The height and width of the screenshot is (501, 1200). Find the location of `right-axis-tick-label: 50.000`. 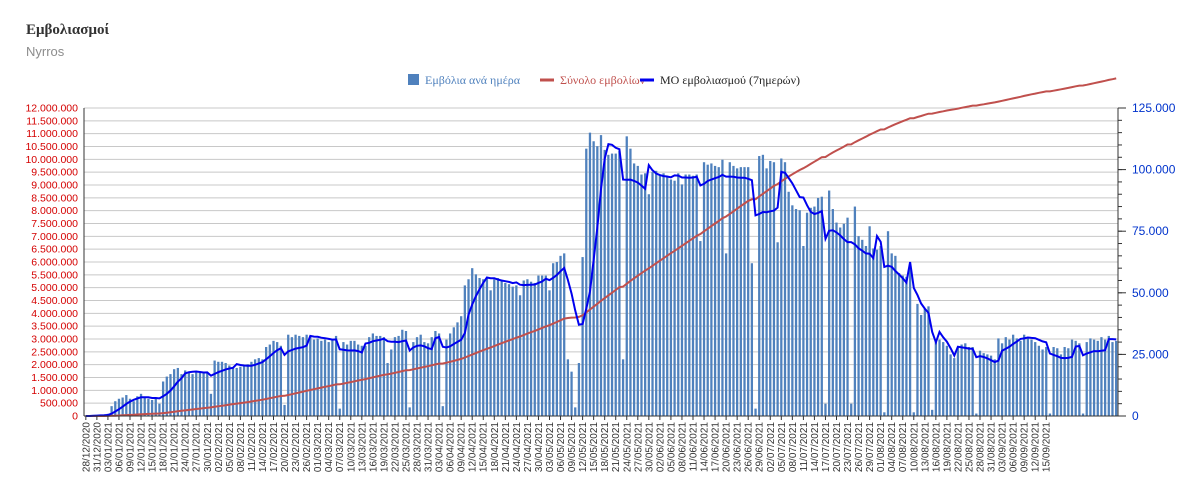

right-axis-tick-label: 50.000 is located at coordinates (1150, 293).